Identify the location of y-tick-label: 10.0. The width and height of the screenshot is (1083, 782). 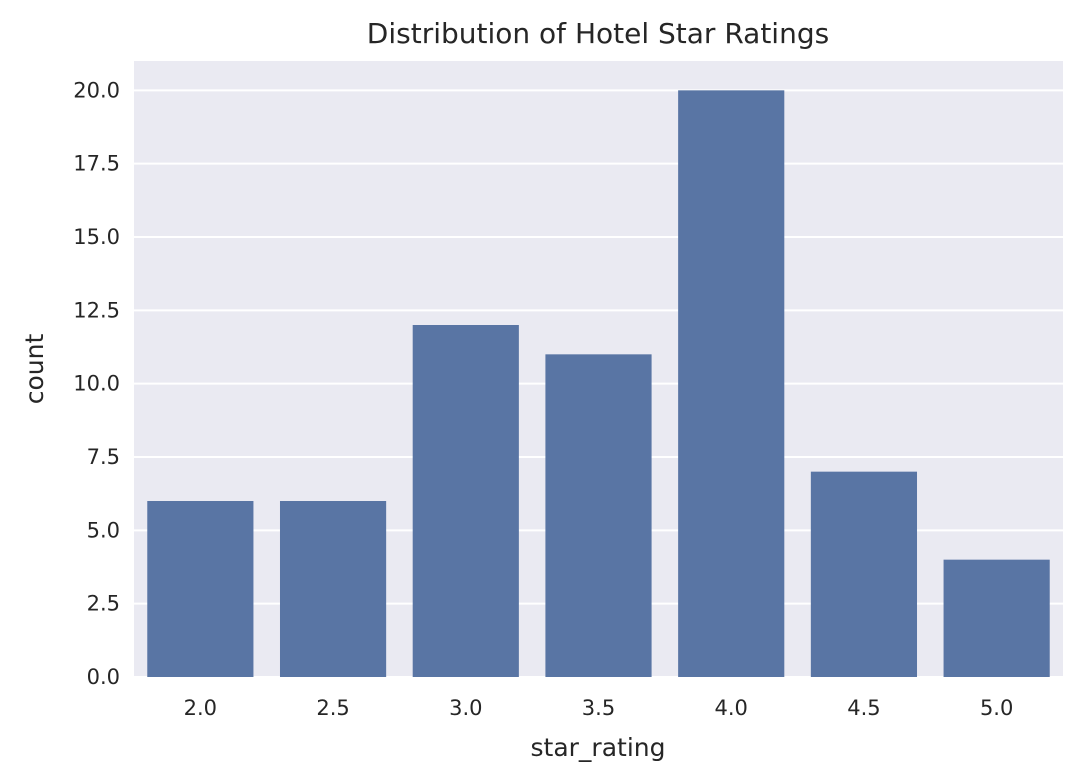
(96, 384).